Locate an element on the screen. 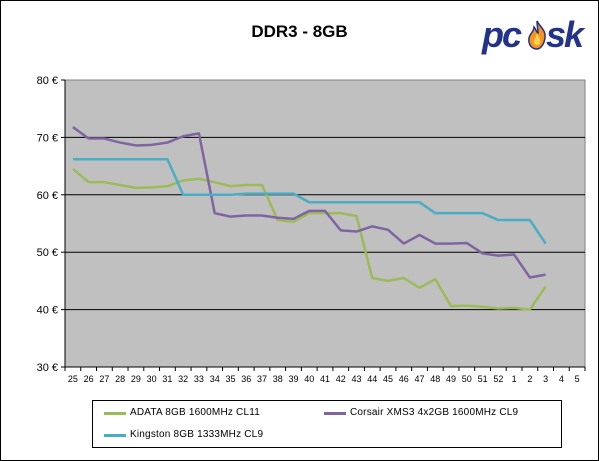  x-tick-label: 43 is located at coordinates (357, 379).